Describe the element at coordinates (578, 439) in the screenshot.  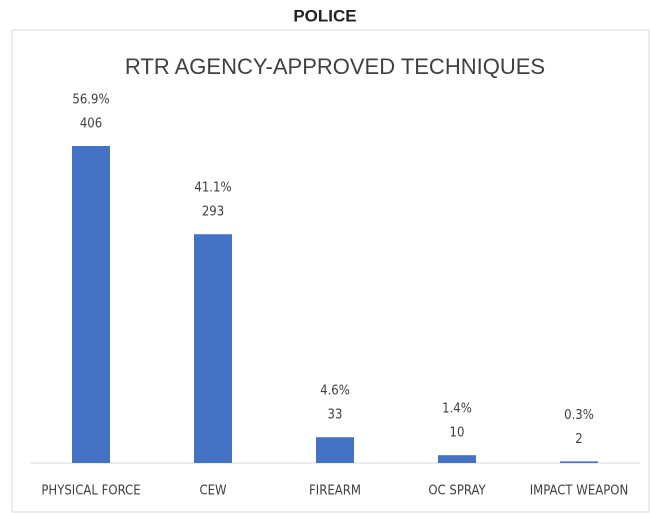
I see `value-label: 2` at that location.